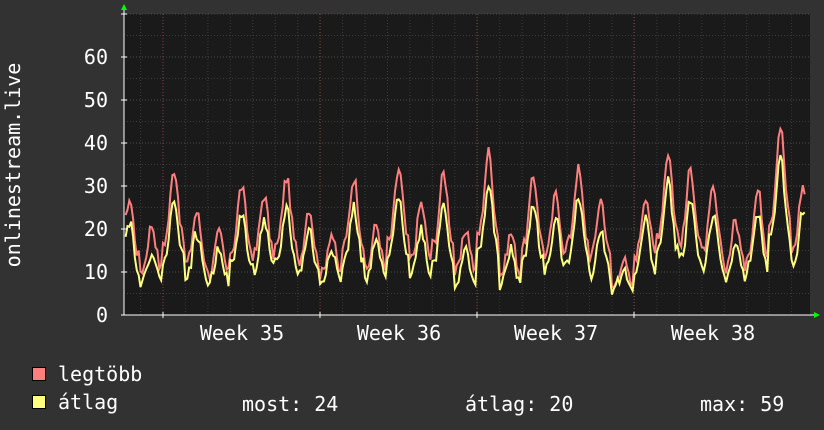 Image resolution: width=824 pixels, height=430 pixels. What do you see at coordinates (102, 315) in the screenshot?
I see `y-tick-label: 0` at bounding box center [102, 315].